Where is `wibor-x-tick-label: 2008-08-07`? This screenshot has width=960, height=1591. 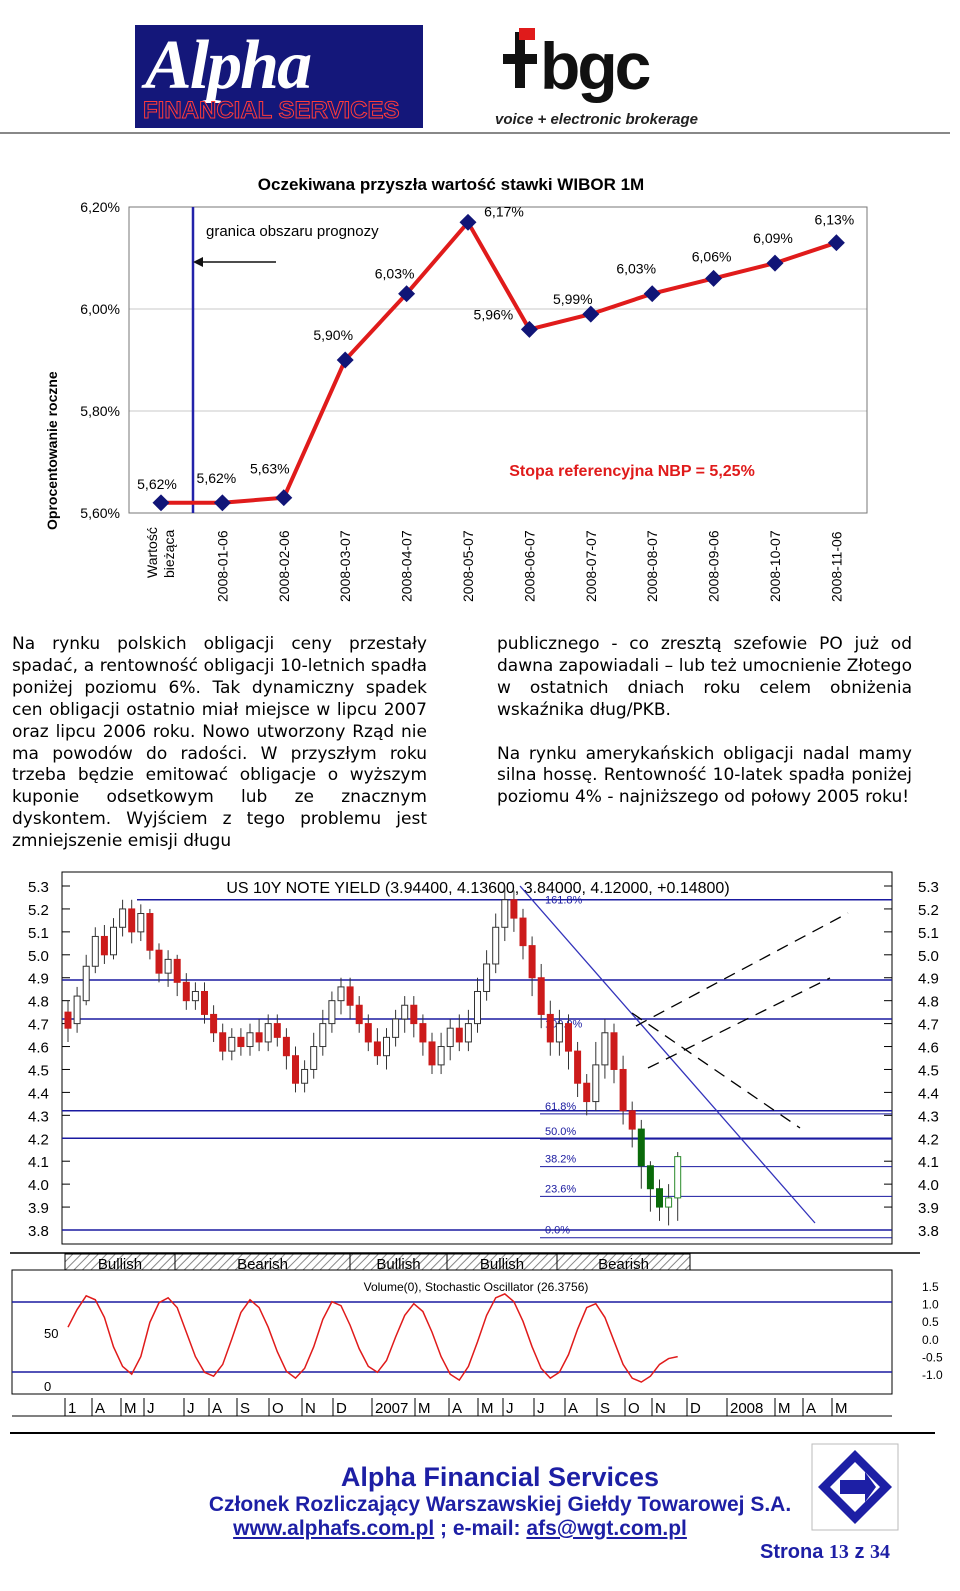
wibor-x-tick-label: 2008-08-07 is located at coordinates (652, 566).